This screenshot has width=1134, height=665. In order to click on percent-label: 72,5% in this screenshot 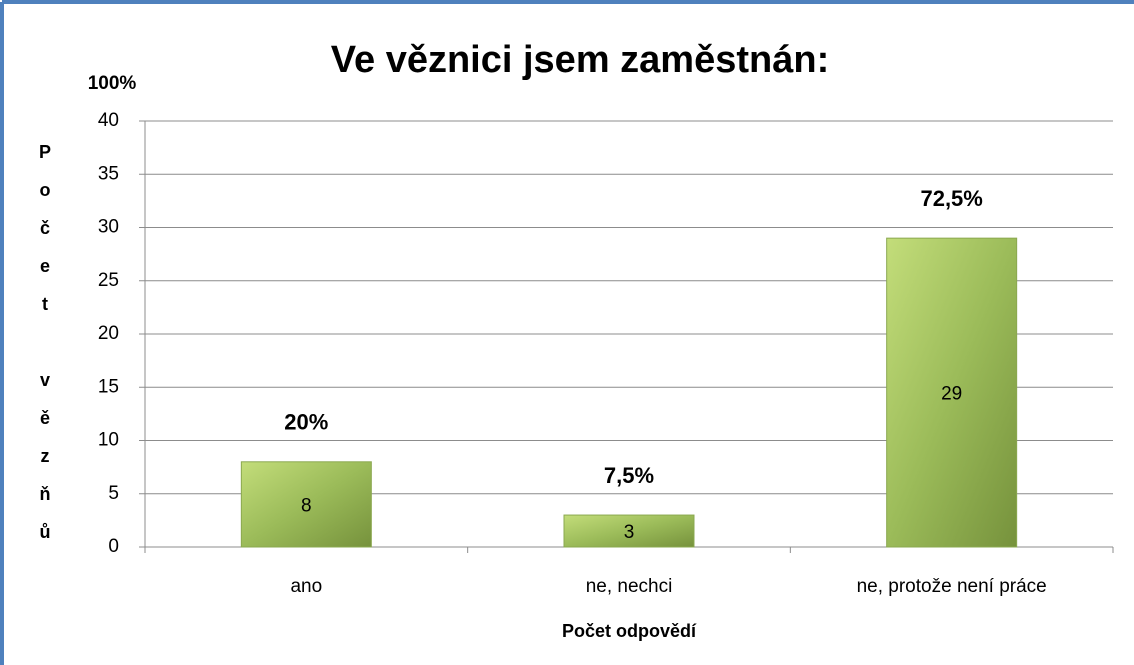, I will do `click(951, 198)`.